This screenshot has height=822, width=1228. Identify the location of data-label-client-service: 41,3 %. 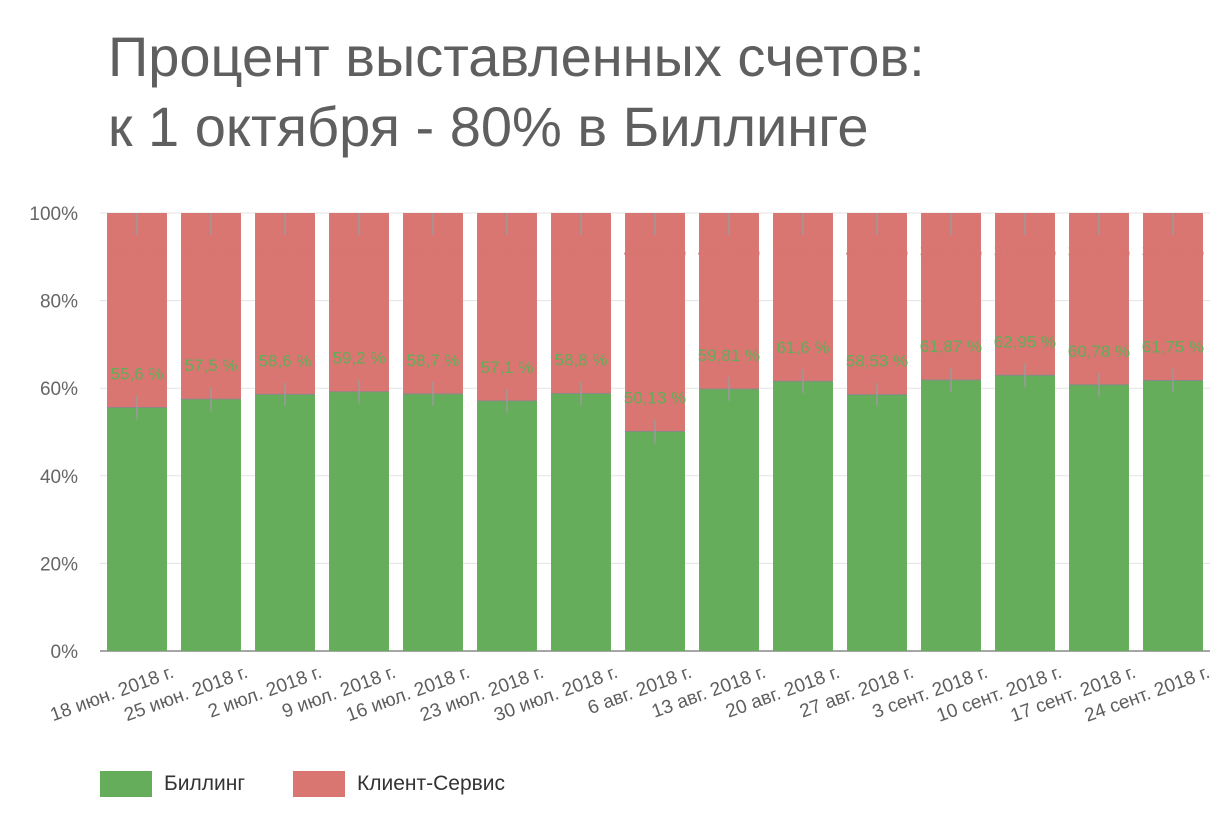
(433, 251).